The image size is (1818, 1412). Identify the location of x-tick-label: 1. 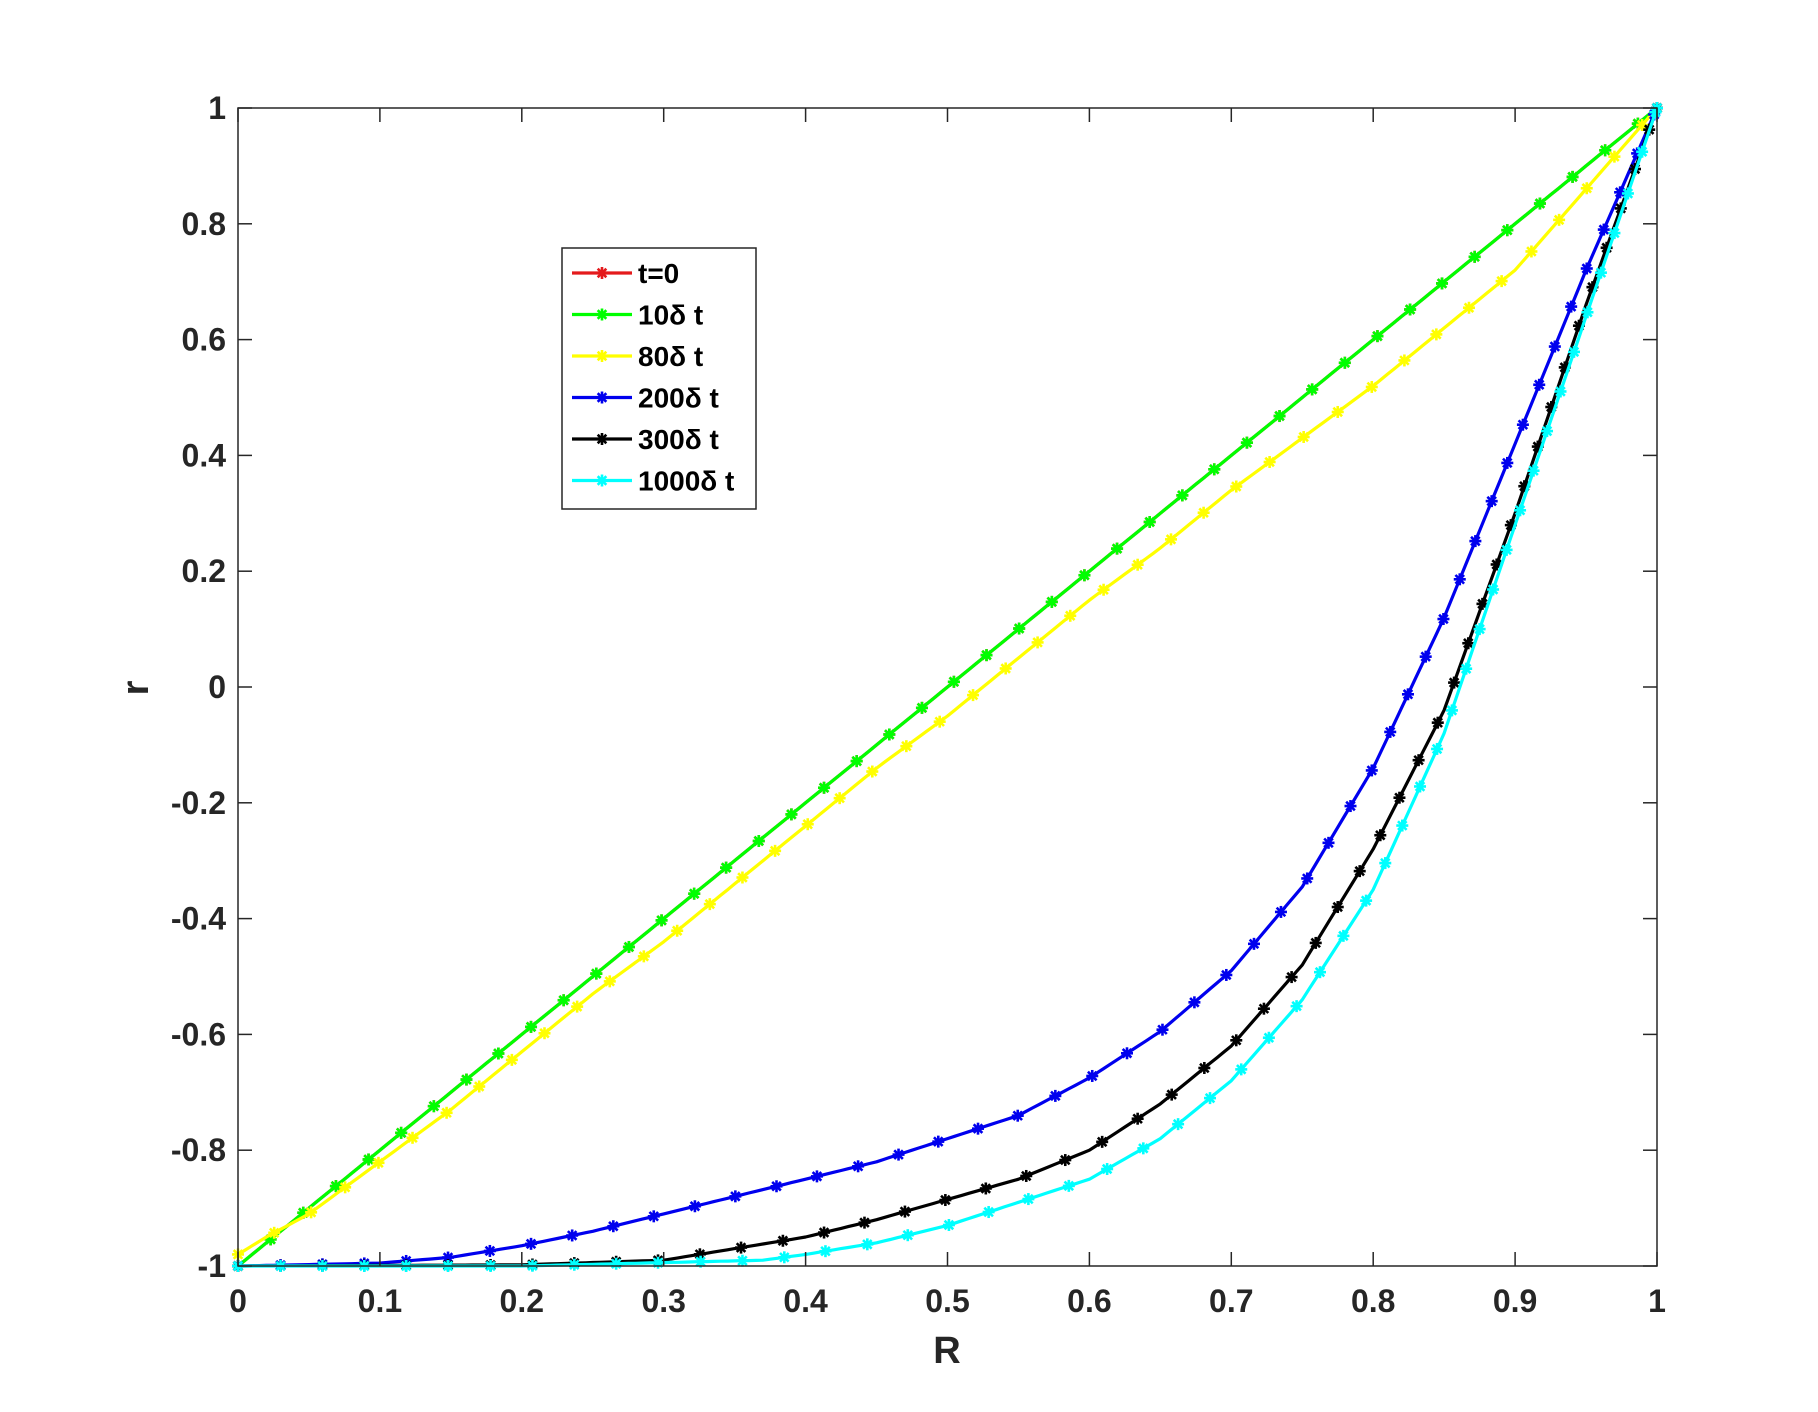
(1657, 1301).